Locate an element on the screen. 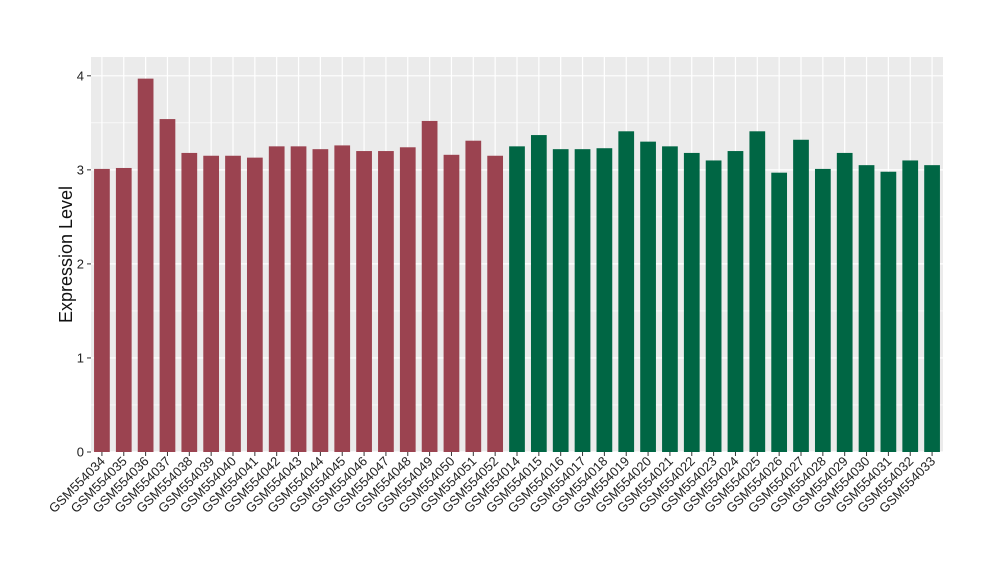 Image resolution: width=1000 pixels, height=580 pixels. bar-GSM554042 is located at coordinates (276, 299).